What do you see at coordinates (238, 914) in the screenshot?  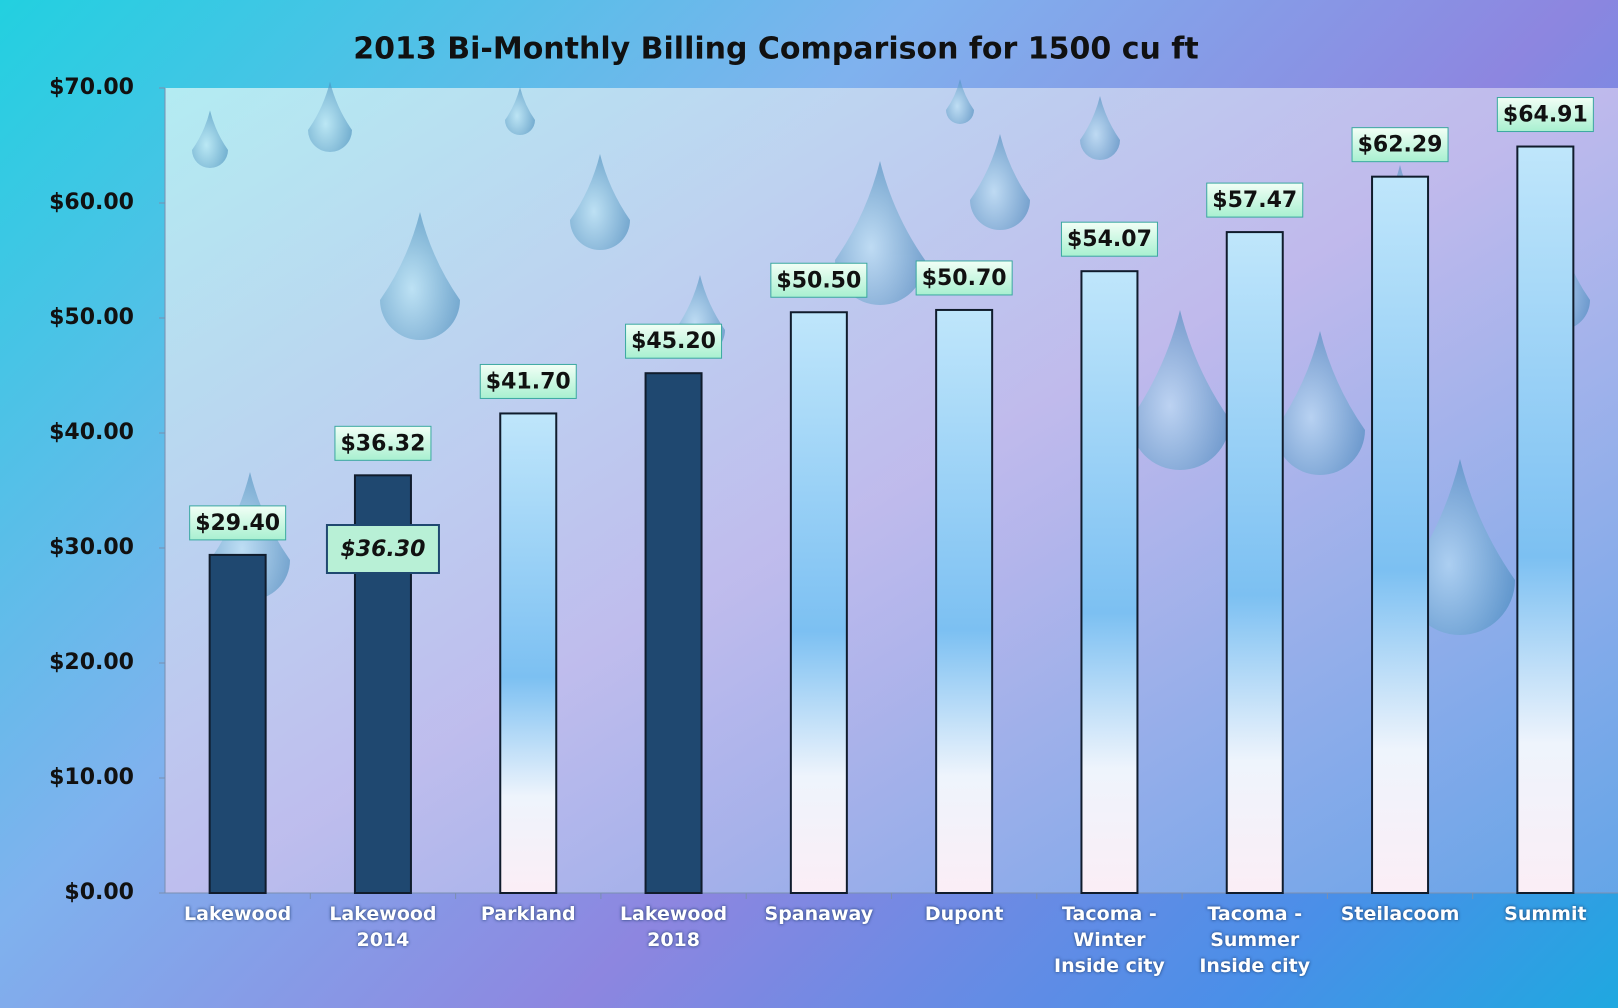 I see `x-tick-label: Lakewood` at bounding box center [238, 914].